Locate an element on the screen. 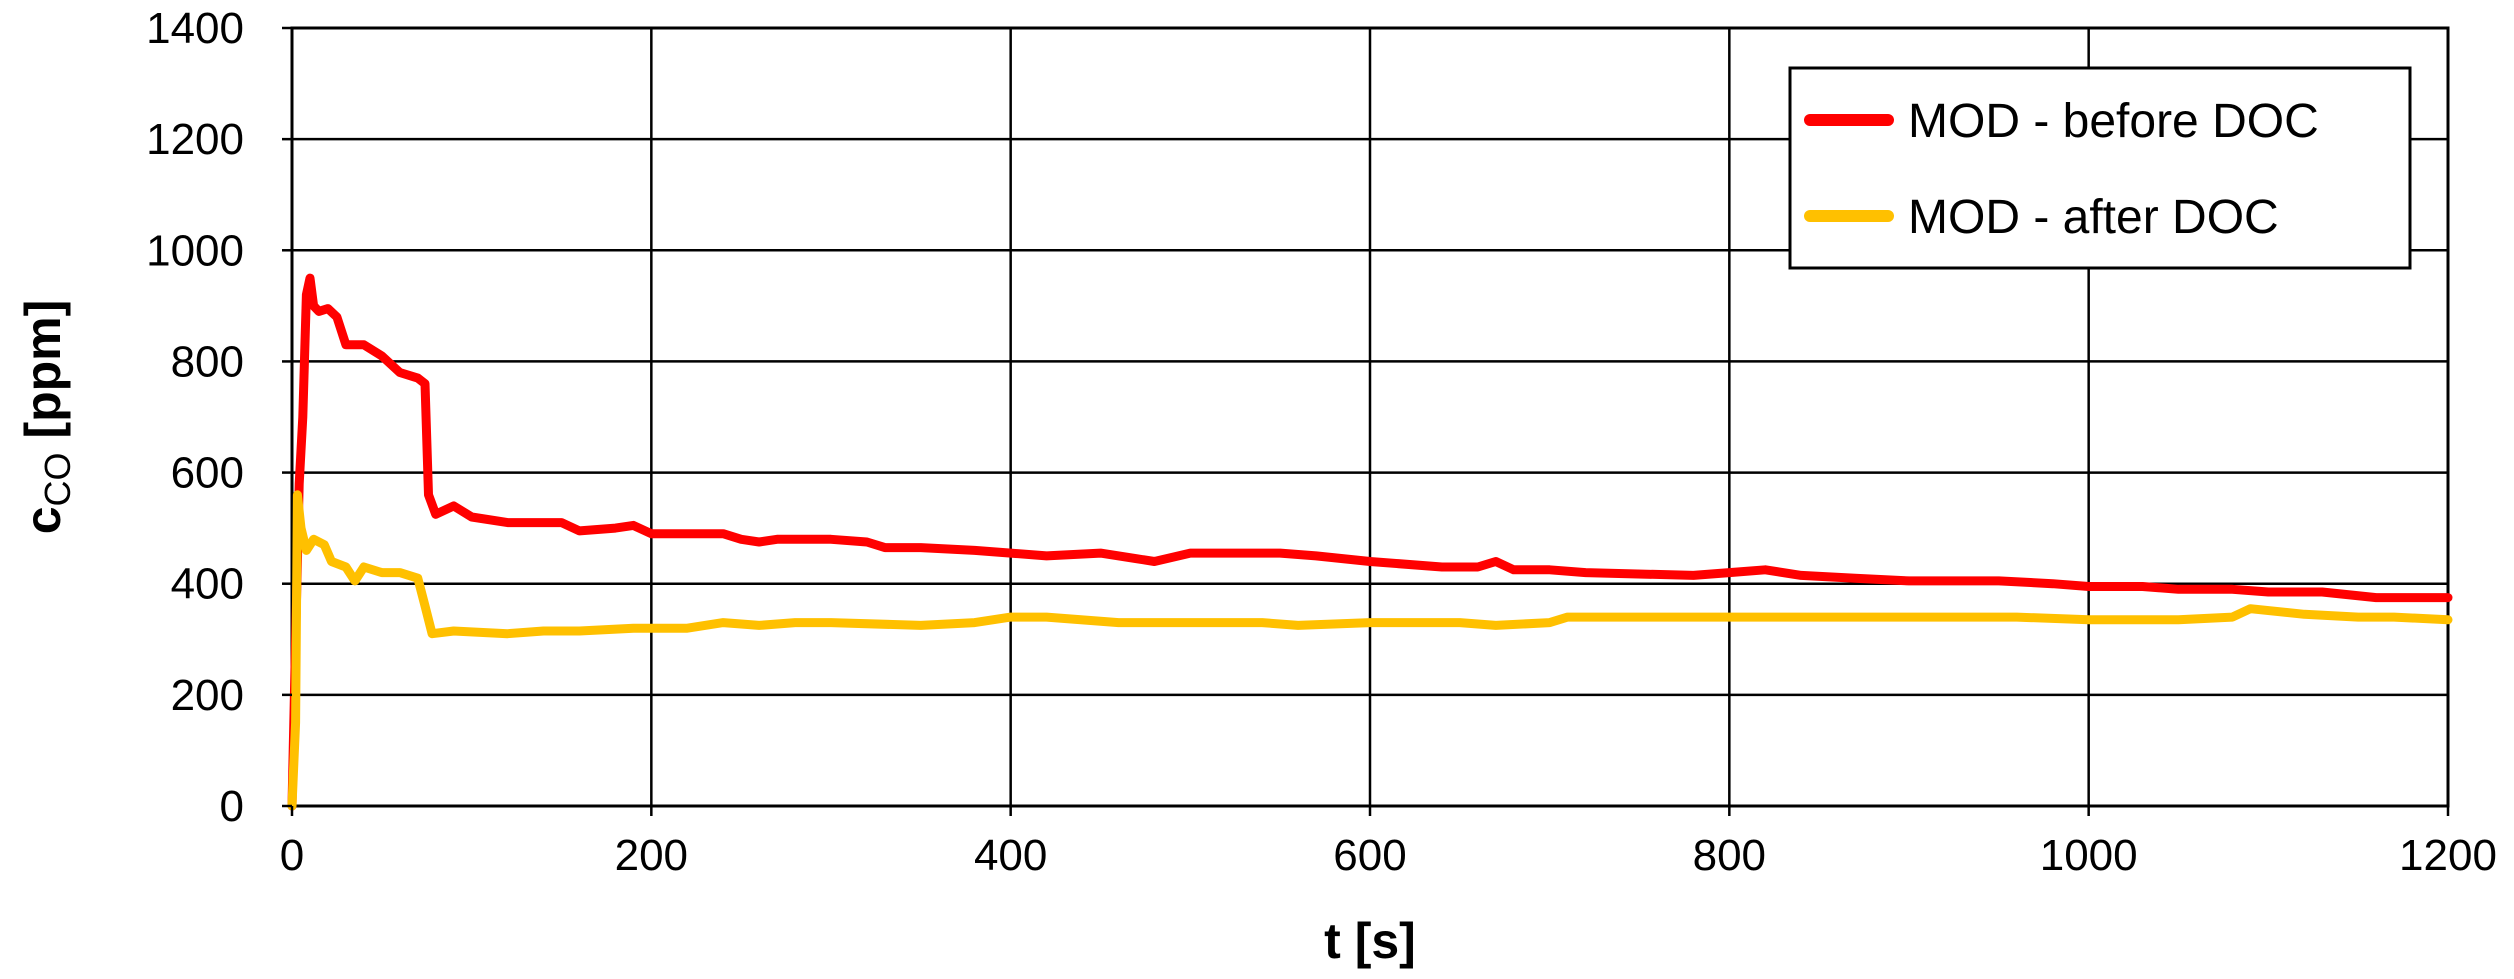  y-axis-title-subscript: CO is located at coordinates (57, 479).